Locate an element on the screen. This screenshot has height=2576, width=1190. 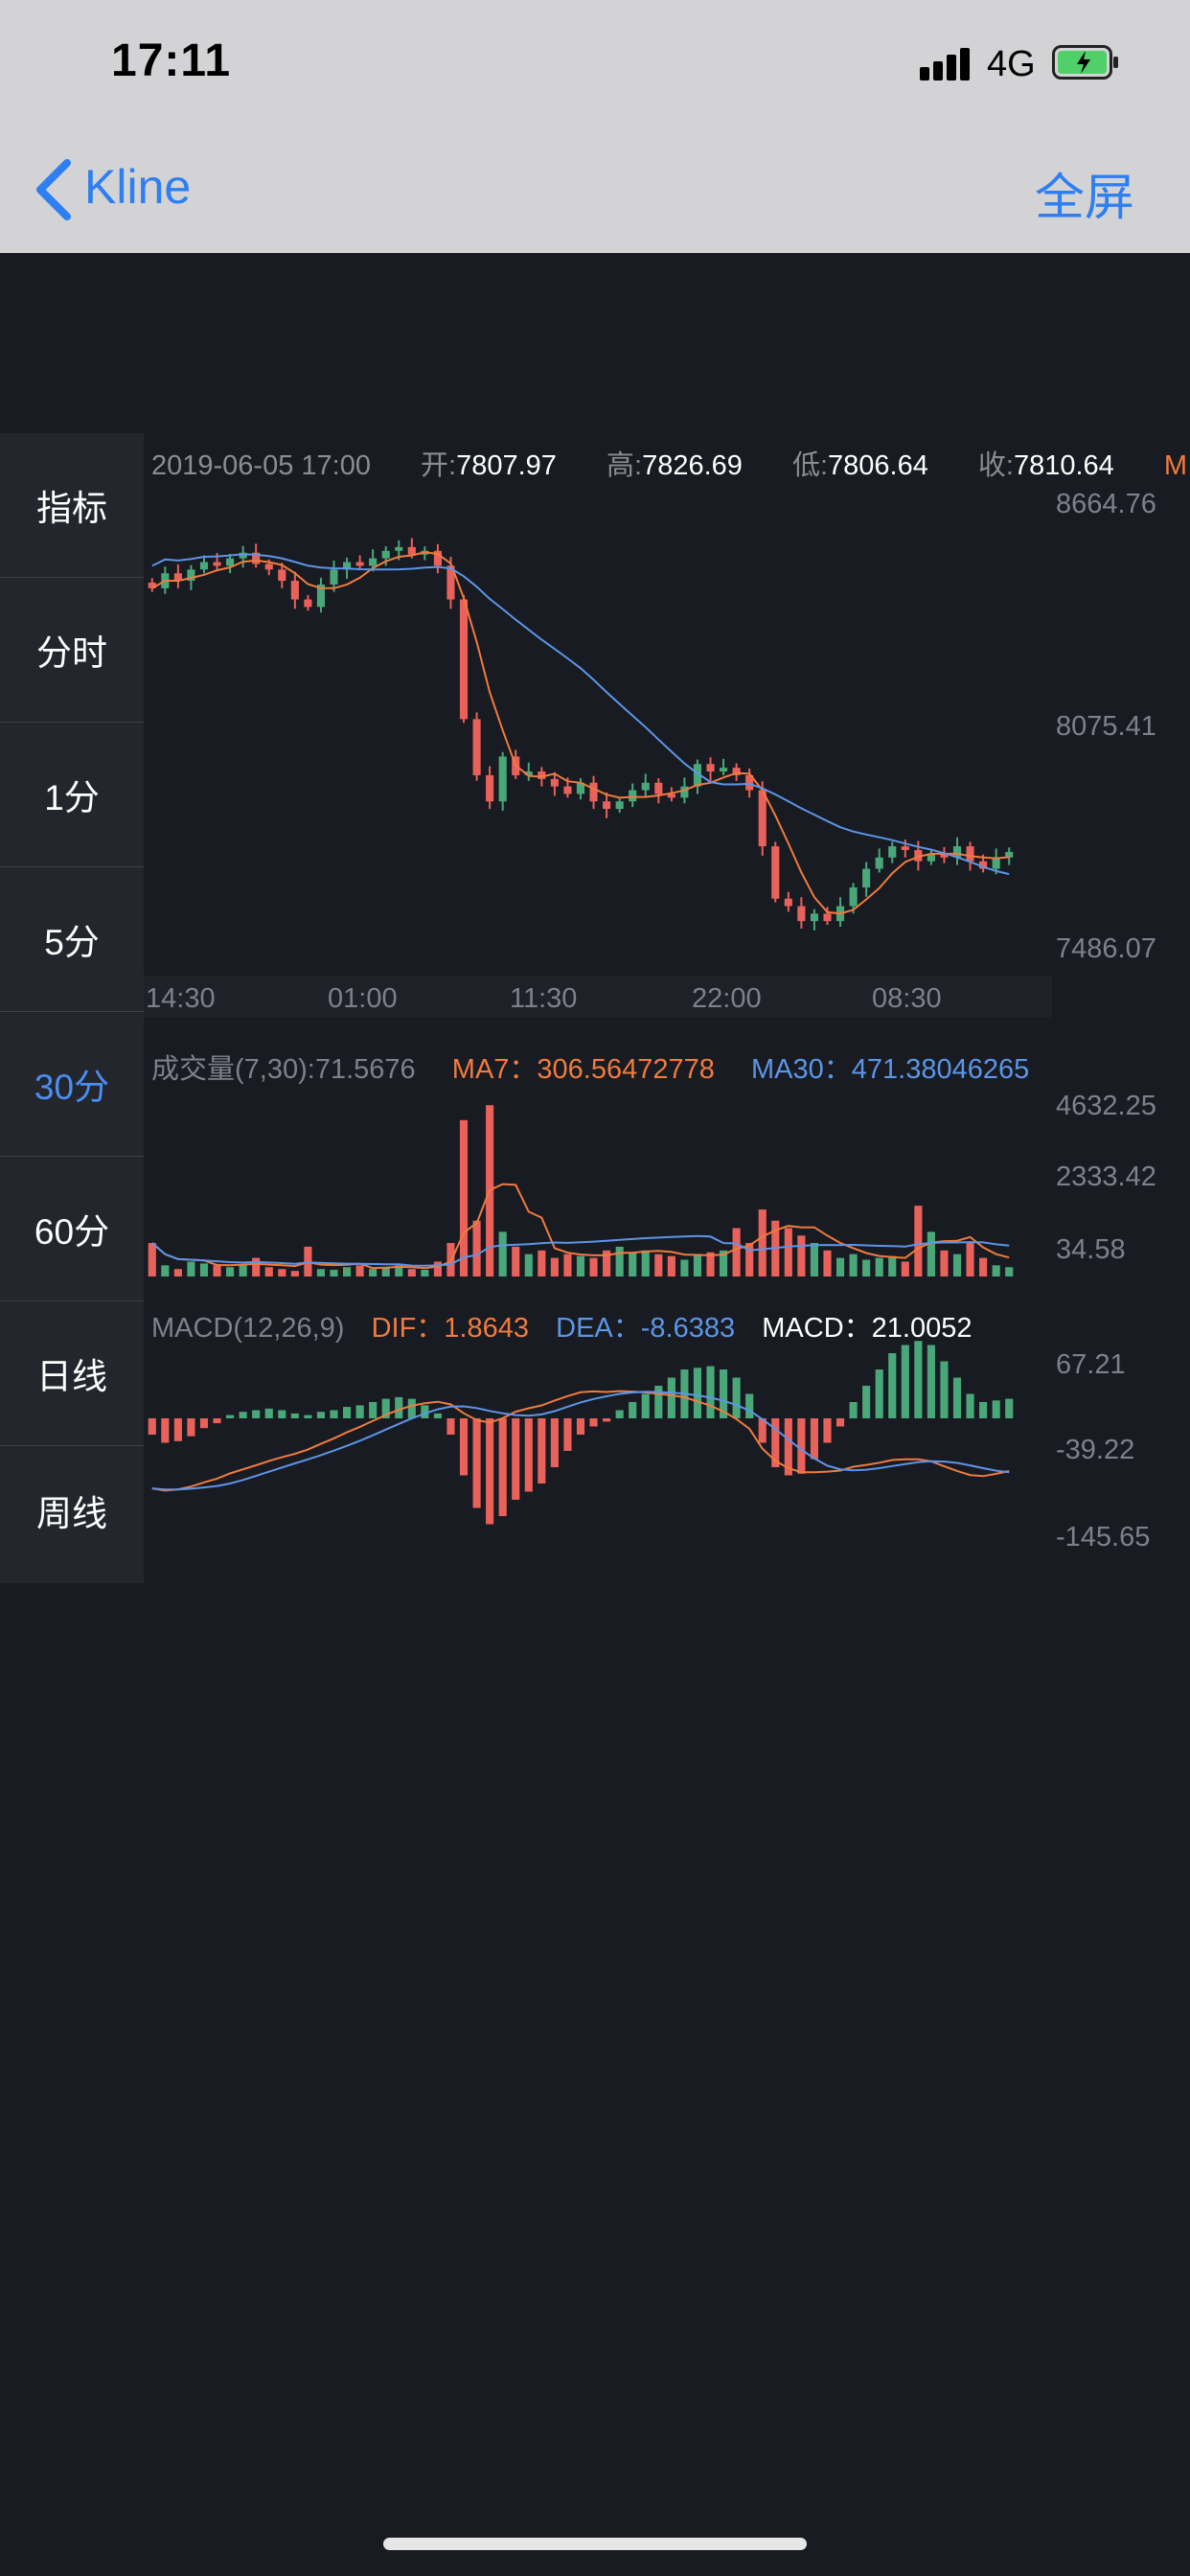
volume-axis-max: 4632.25 is located at coordinates (1106, 1106).